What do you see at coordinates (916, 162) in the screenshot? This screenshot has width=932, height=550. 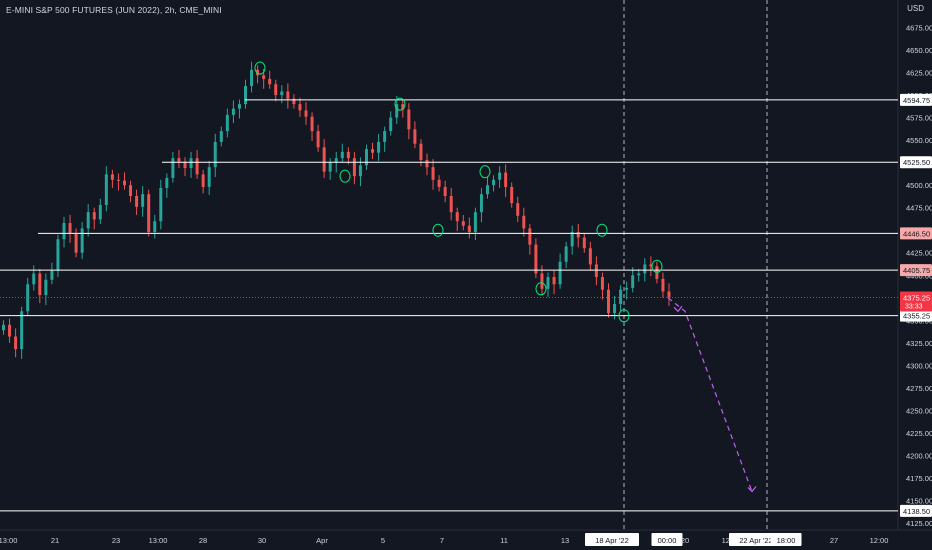 I see `price-level-label: 4525.50` at bounding box center [916, 162].